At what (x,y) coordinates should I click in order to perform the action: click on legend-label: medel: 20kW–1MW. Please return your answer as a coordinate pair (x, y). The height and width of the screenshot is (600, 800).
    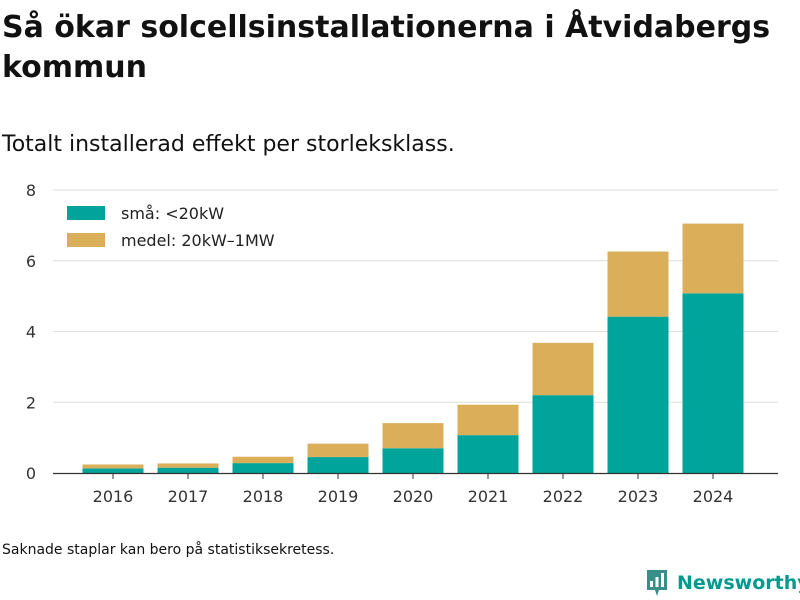
    Looking at the image, I should click on (198, 240).